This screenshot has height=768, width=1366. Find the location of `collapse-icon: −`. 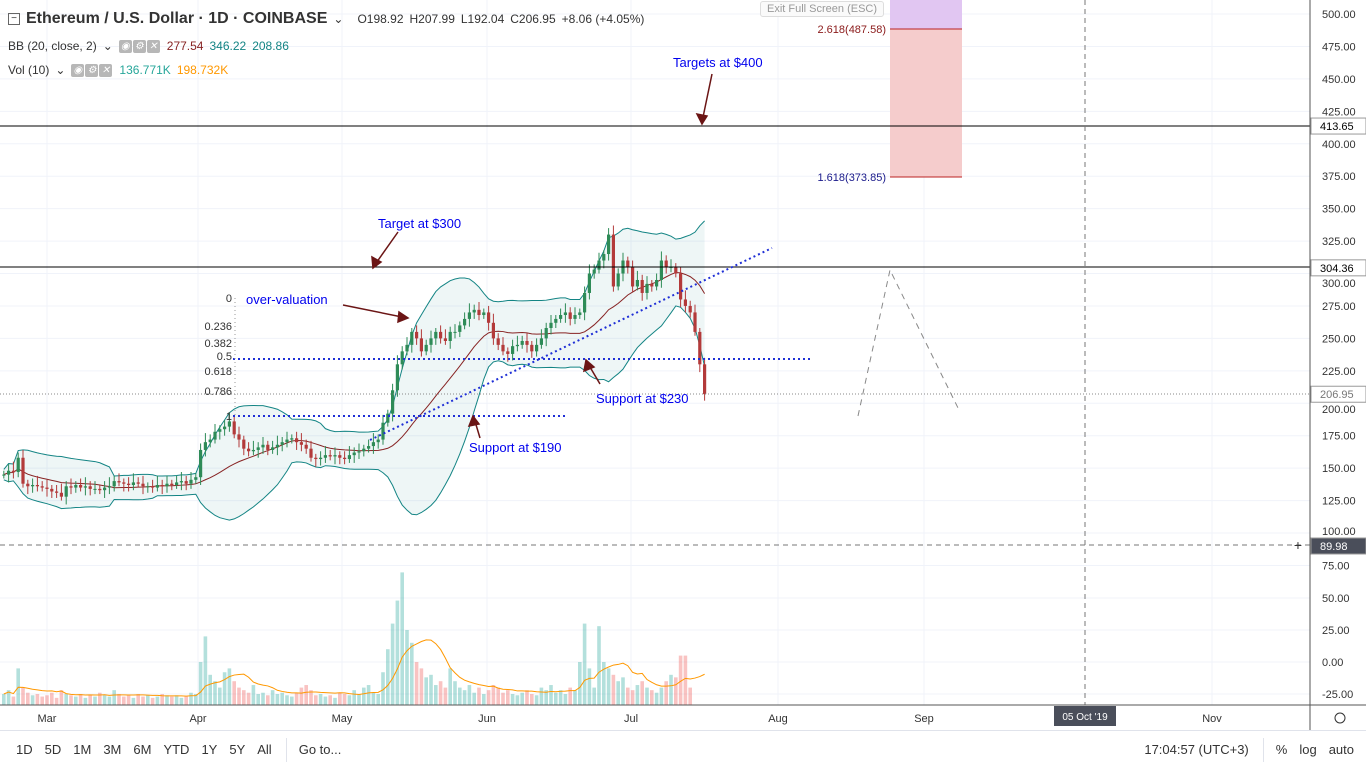

collapse-icon: − is located at coordinates (14, 19).